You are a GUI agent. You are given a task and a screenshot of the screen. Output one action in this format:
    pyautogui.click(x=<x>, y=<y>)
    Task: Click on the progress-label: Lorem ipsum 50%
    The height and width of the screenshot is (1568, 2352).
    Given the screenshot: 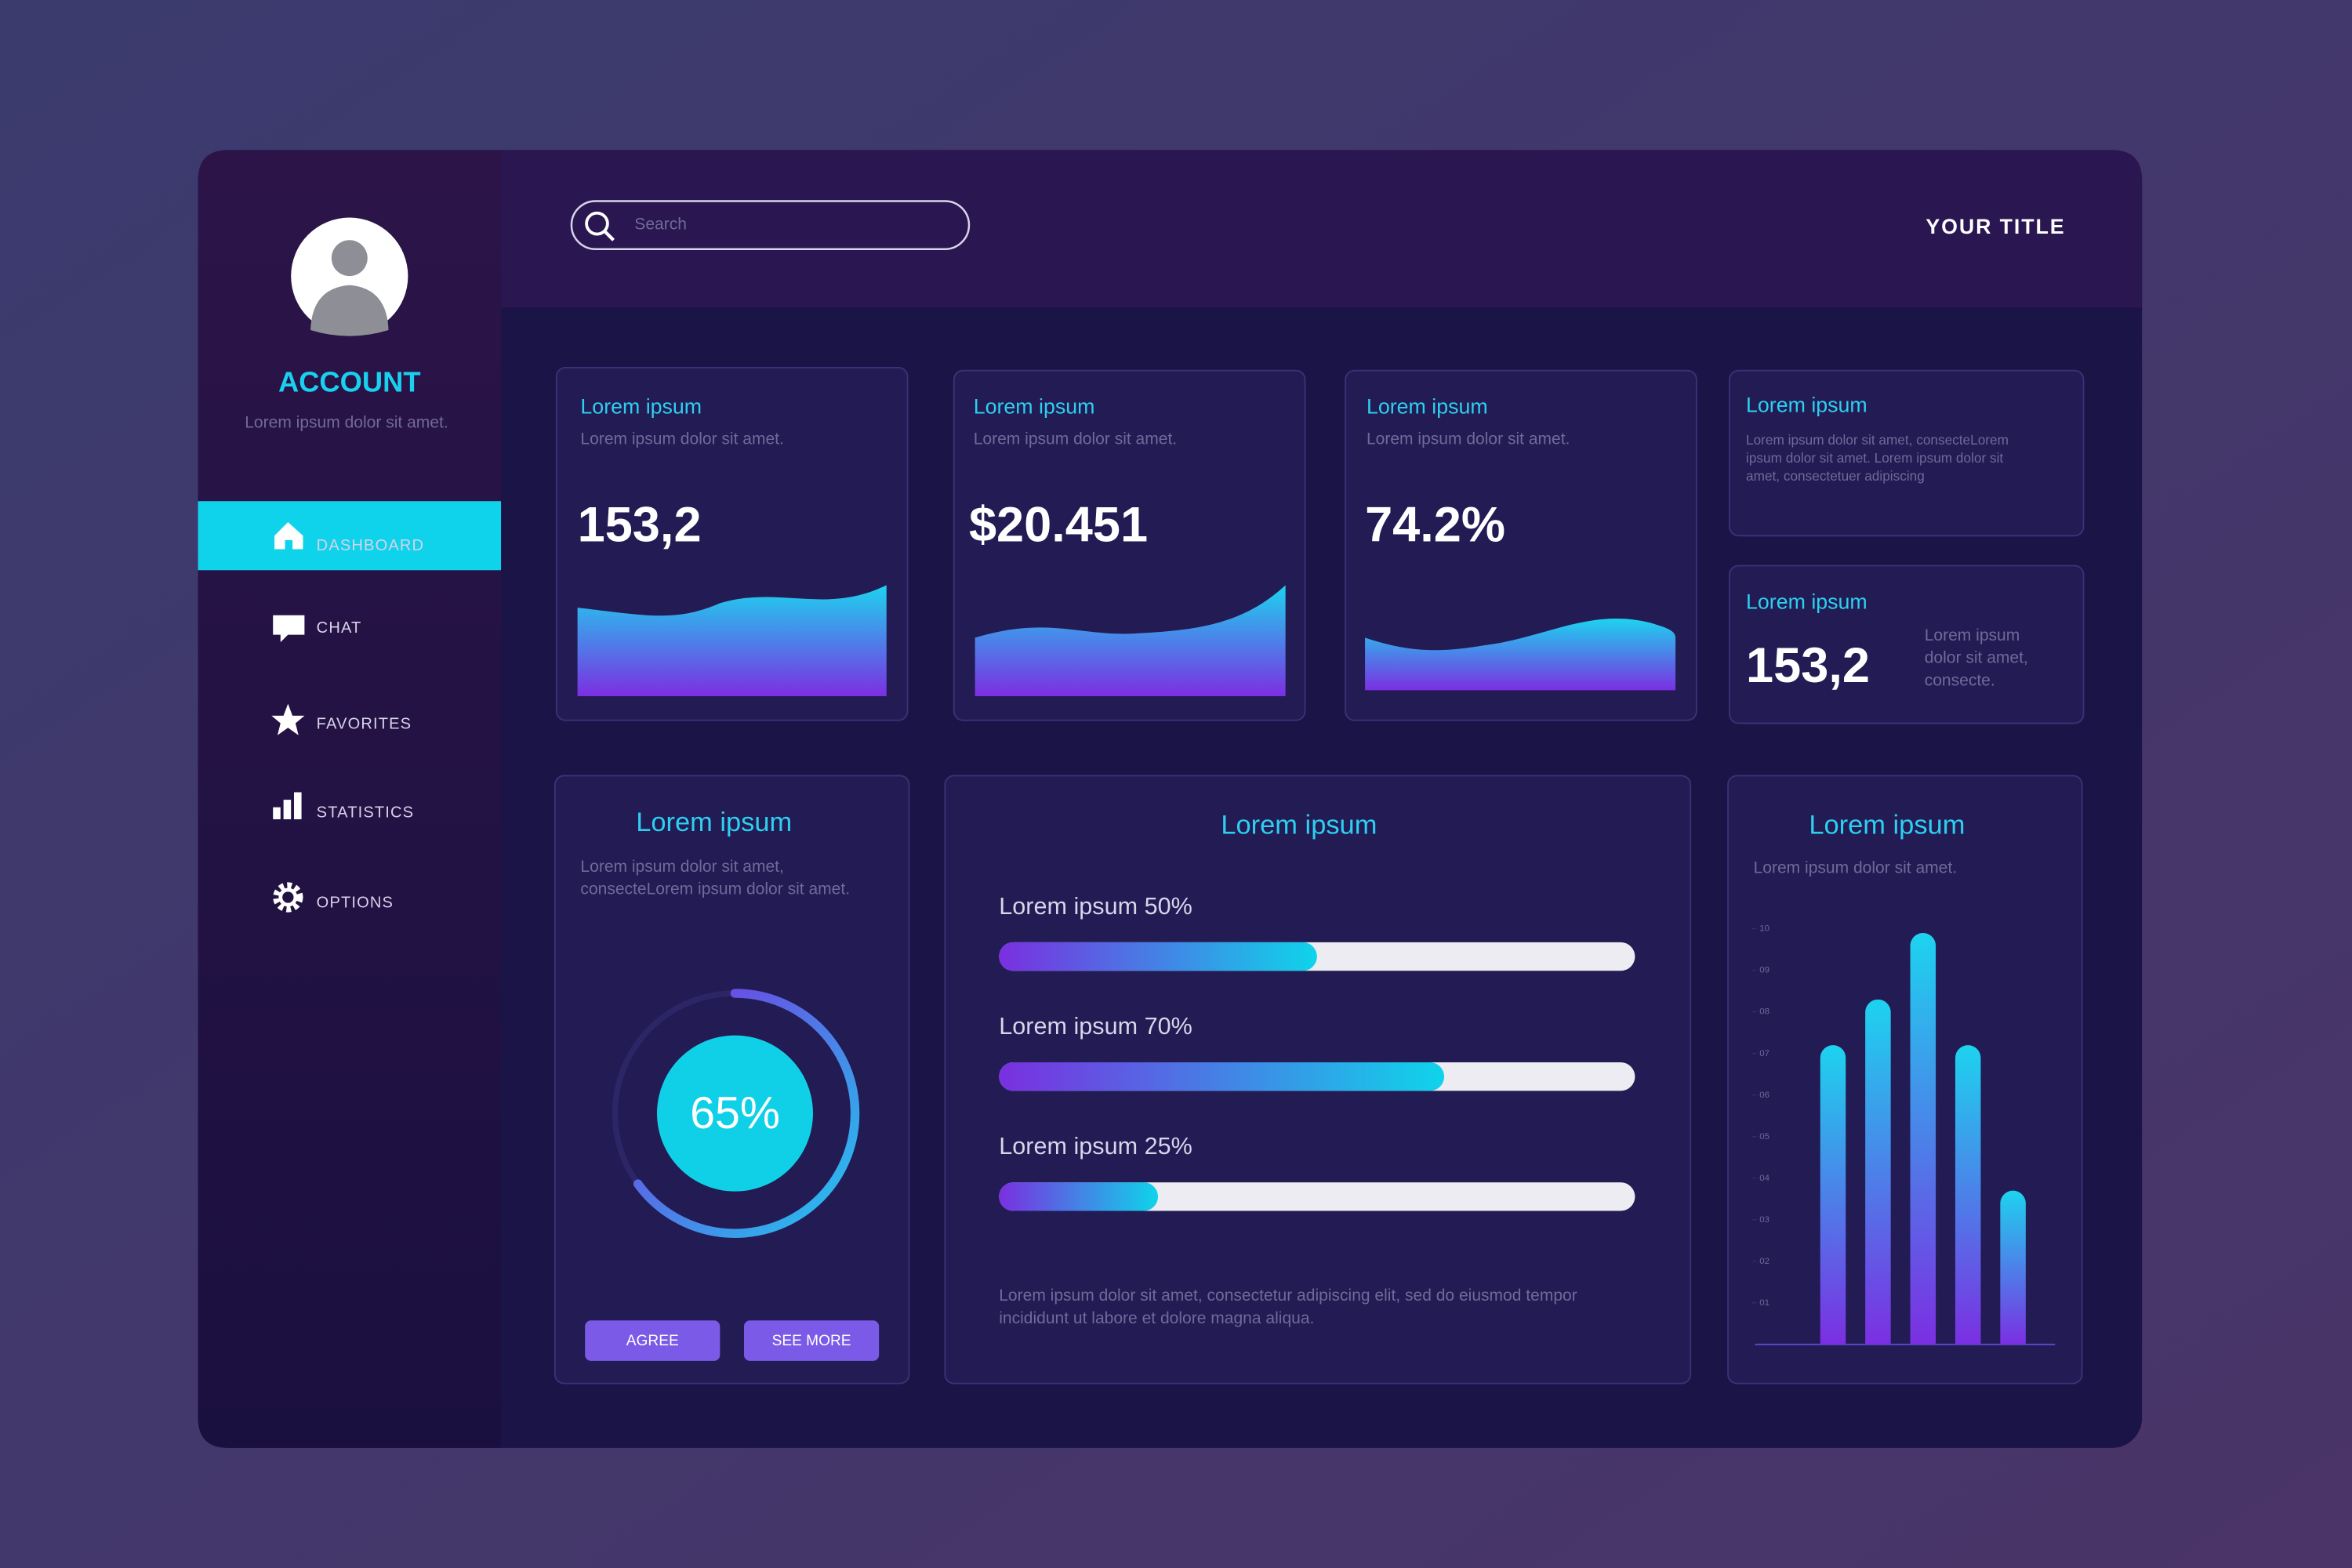 What is the action you would take?
    pyautogui.click(x=1095, y=906)
    